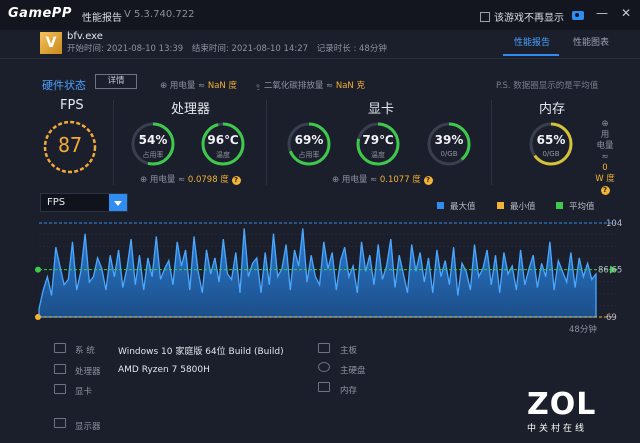  Describe the element at coordinates (578, 15) in the screenshot. I see `screenshot-camera-icon` at that location.